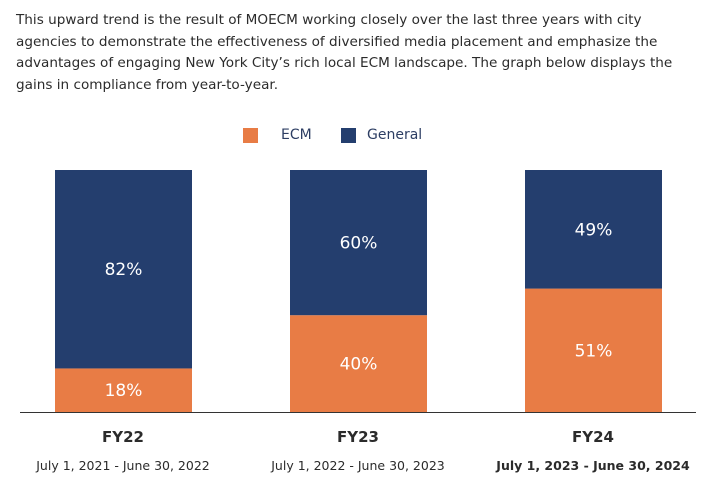 The image size is (716, 490). What do you see at coordinates (593, 465) in the screenshot?
I see `date-range-fy24: July 1, 2023 - June 30, 2024` at bounding box center [593, 465].